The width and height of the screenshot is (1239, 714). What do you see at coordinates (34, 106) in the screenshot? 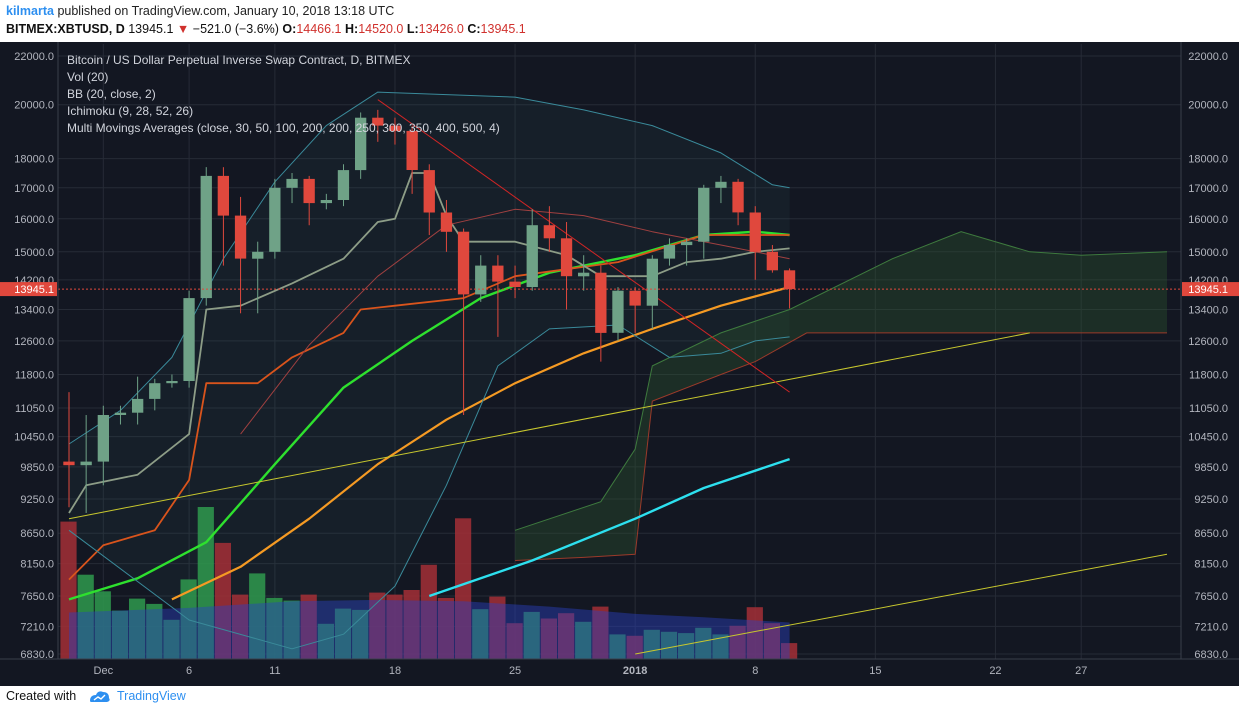
I see `y-tick-label-left: 20000.0` at bounding box center [34, 106].